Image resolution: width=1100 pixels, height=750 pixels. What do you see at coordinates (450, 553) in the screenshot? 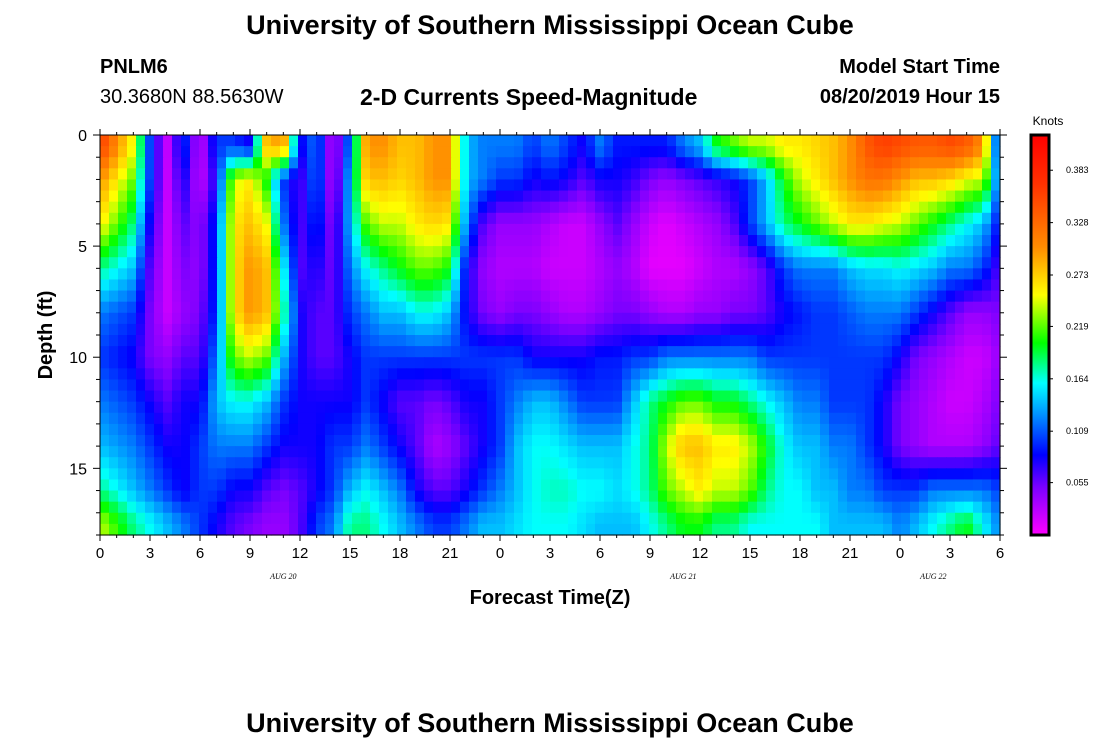
I see `x-tick-label: 21` at bounding box center [450, 553].